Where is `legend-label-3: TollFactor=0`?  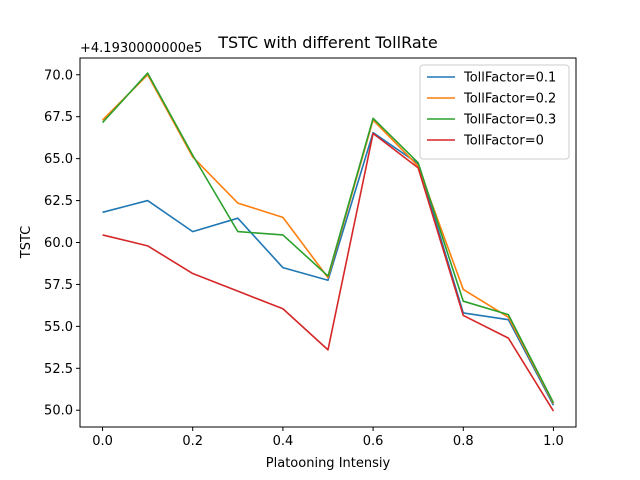 legend-label-3: TollFactor=0 is located at coordinates (503, 141).